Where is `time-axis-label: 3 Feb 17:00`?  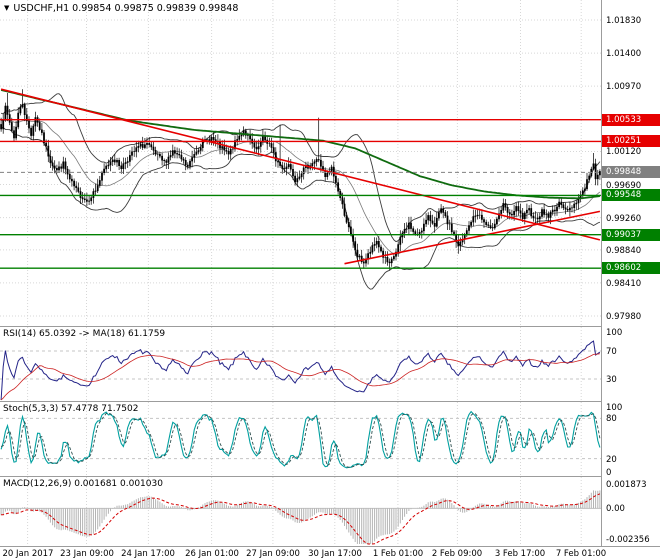
time-axis-label: 3 Feb 17:00 is located at coordinates (520, 554).